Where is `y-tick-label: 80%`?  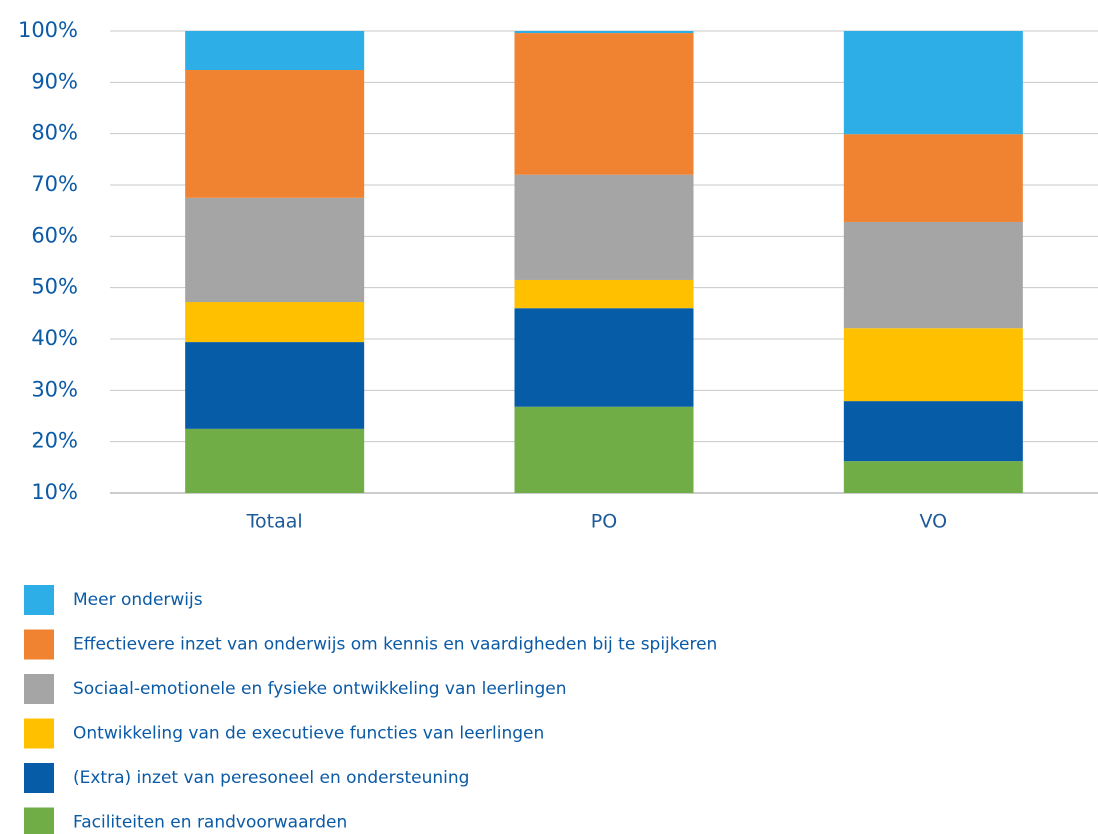 y-tick-label: 80% is located at coordinates (54, 133).